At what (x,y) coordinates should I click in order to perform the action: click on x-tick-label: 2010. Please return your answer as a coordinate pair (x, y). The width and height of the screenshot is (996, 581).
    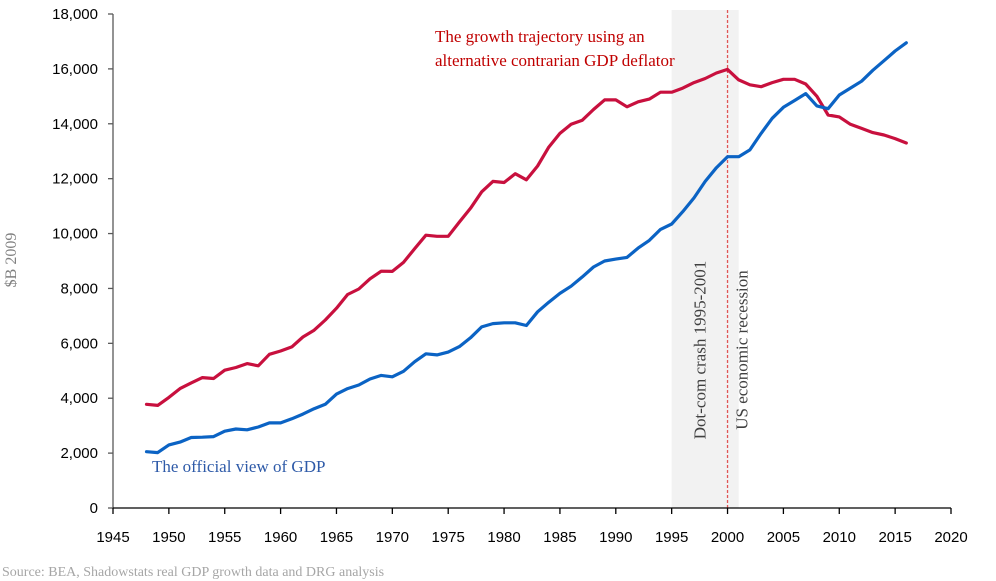
    Looking at the image, I should click on (839, 537).